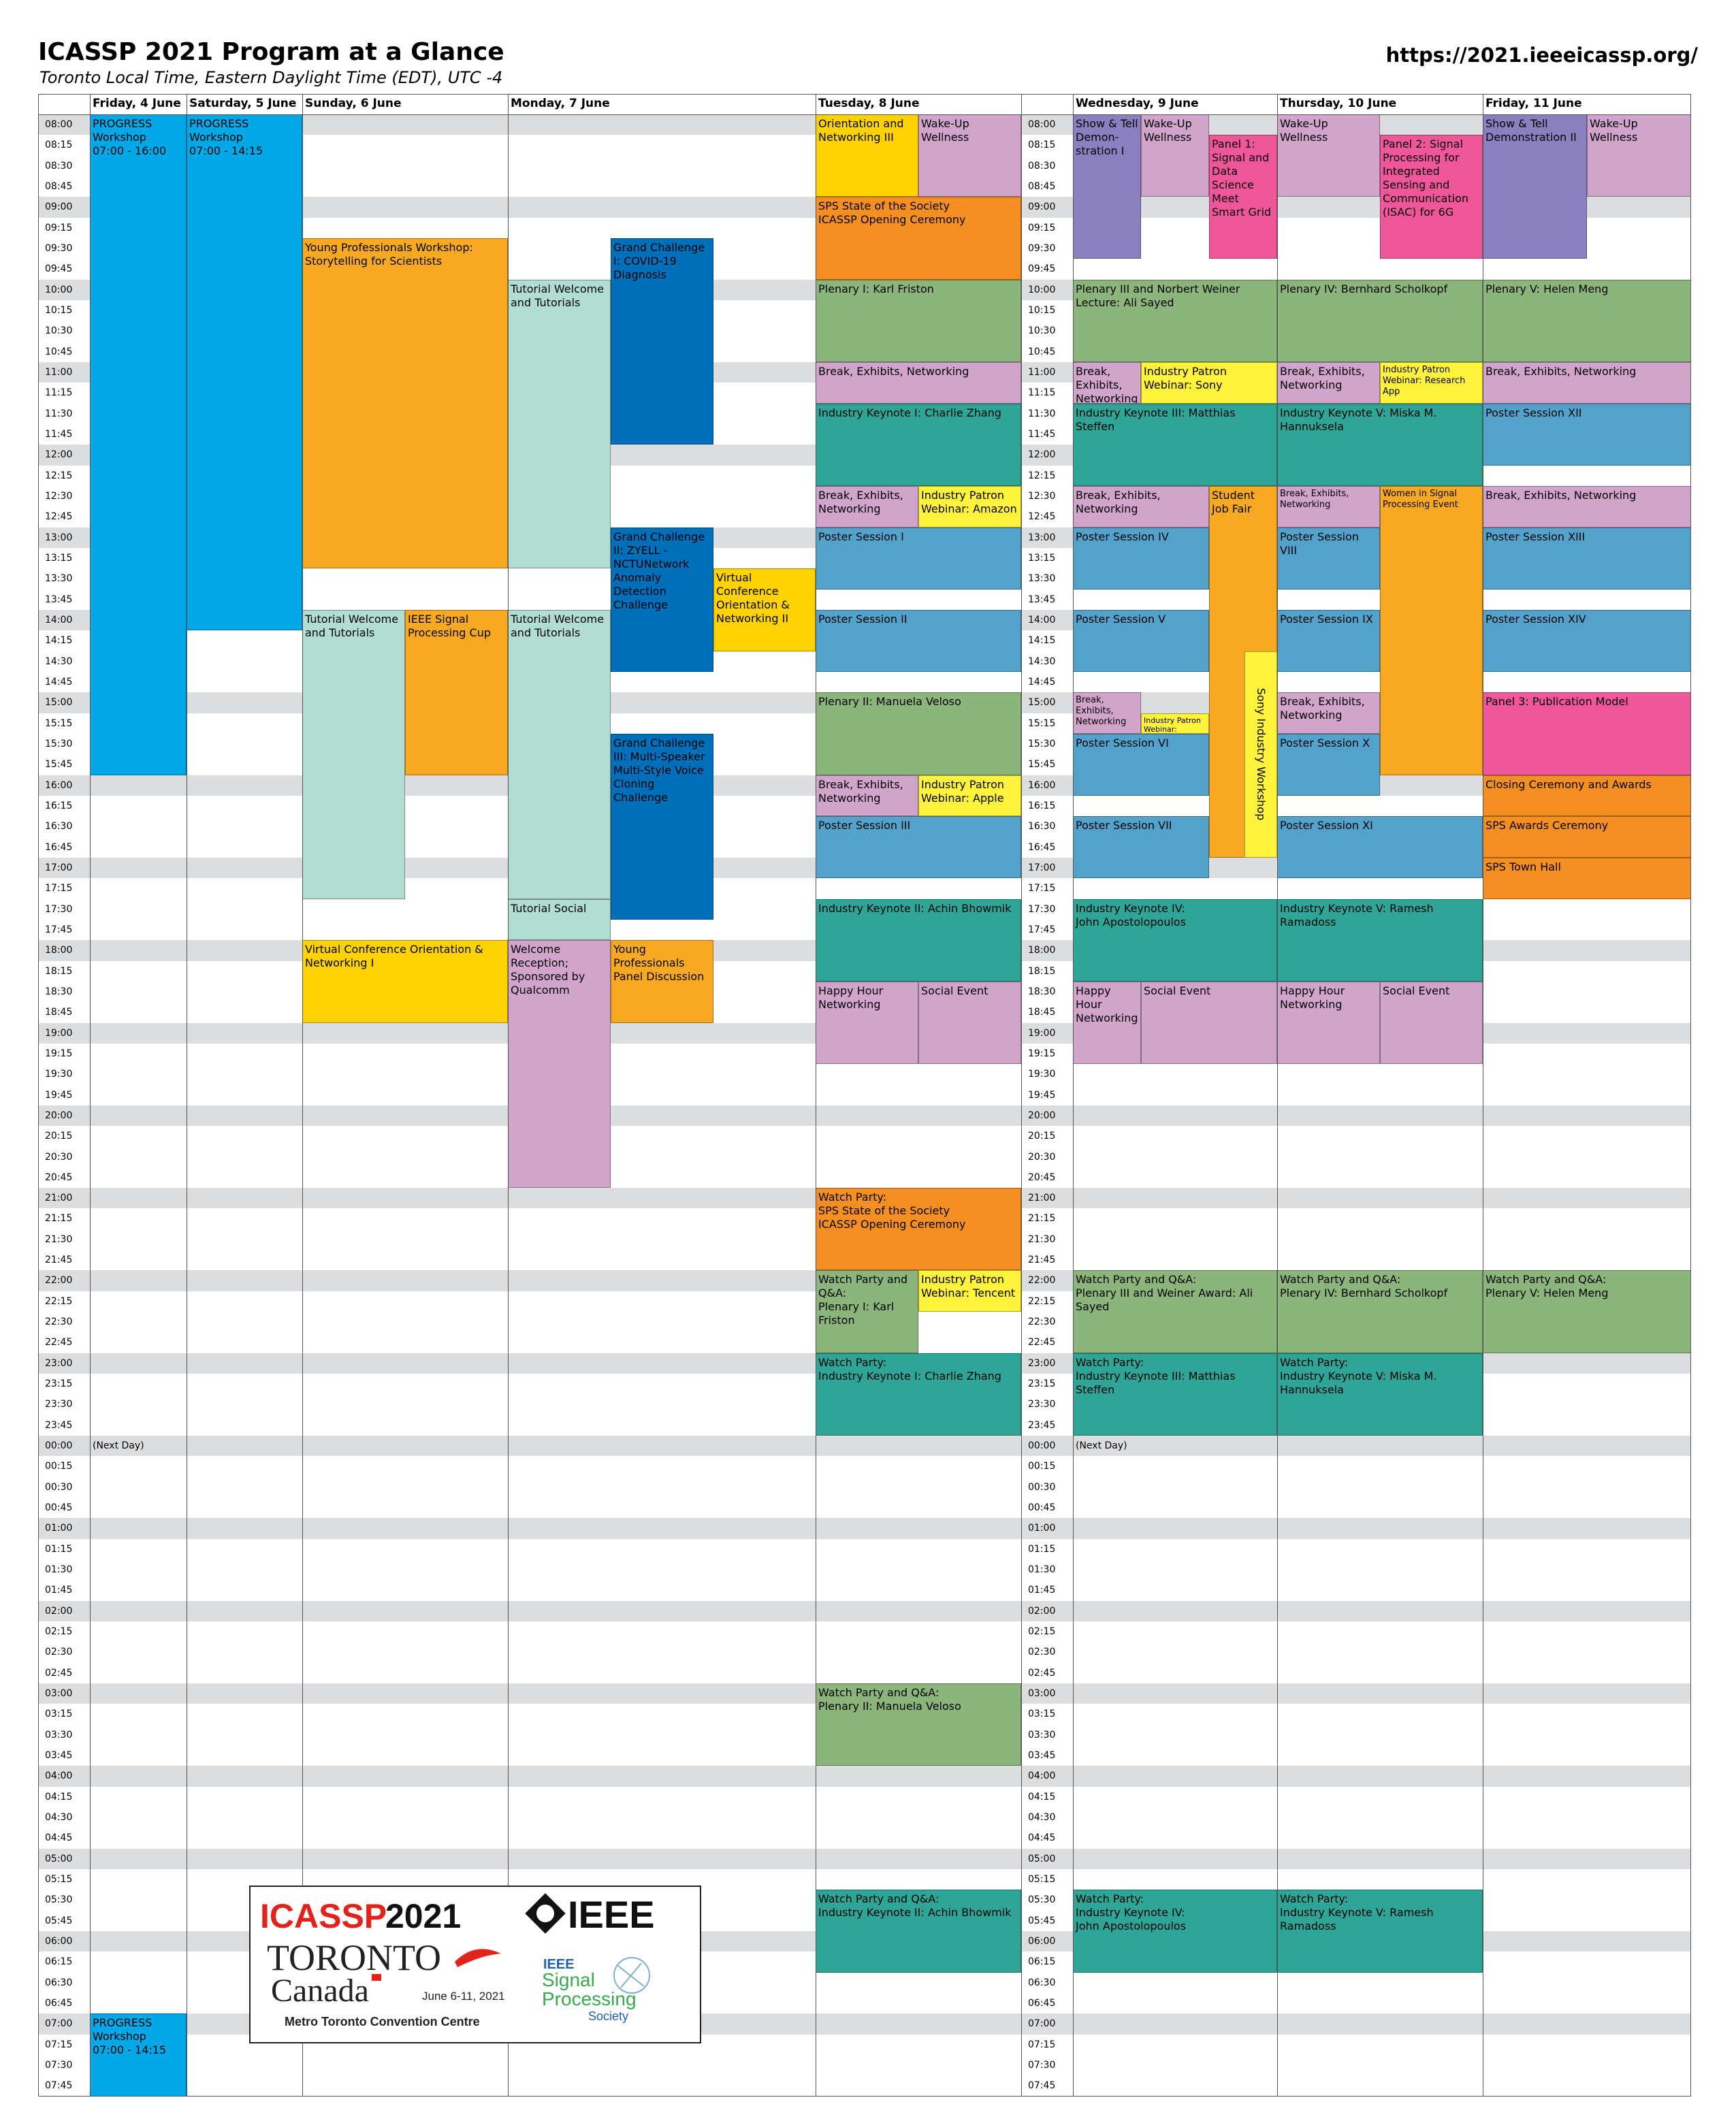 This screenshot has height=2119, width=1736. Describe the element at coordinates (1042, 1136) in the screenshot. I see `time-label: 20:15` at that location.